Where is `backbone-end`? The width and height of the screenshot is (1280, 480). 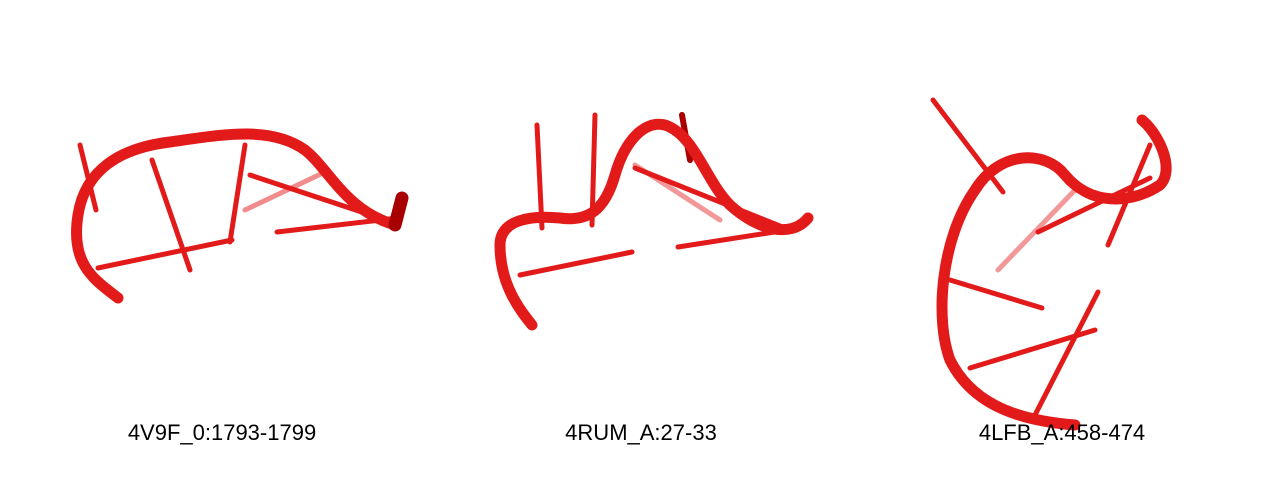
backbone-end is located at coordinates (398, 211).